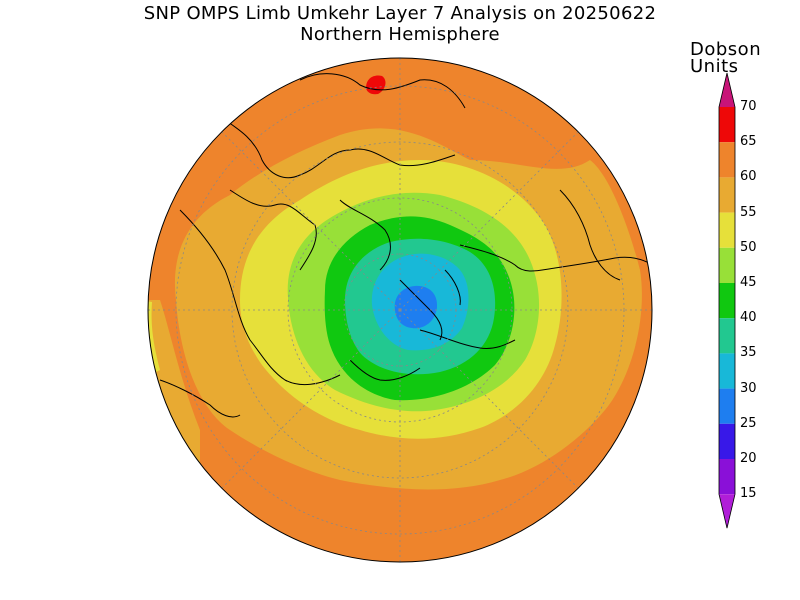 The image size is (800, 600). I want to click on colorbar-under-triangle, so click(727, 511).